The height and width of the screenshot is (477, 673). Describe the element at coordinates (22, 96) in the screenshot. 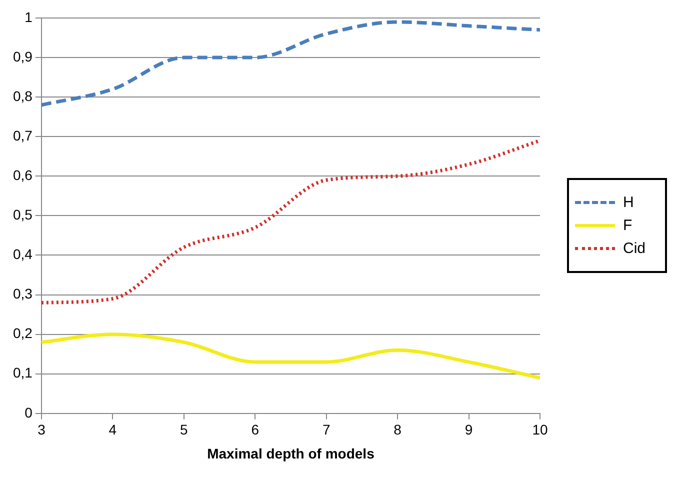

I see `y-tick-label: 0,8` at that location.